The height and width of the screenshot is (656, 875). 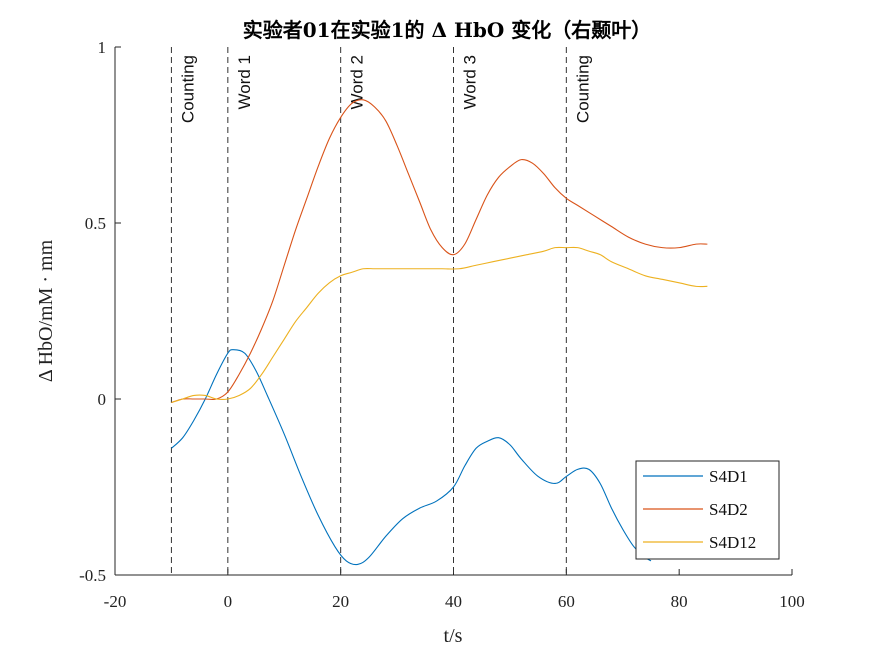 What do you see at coordinates (115, 601) in the screenshot?
I see `x-tick-label: -20` at bounding box center [115, 601].